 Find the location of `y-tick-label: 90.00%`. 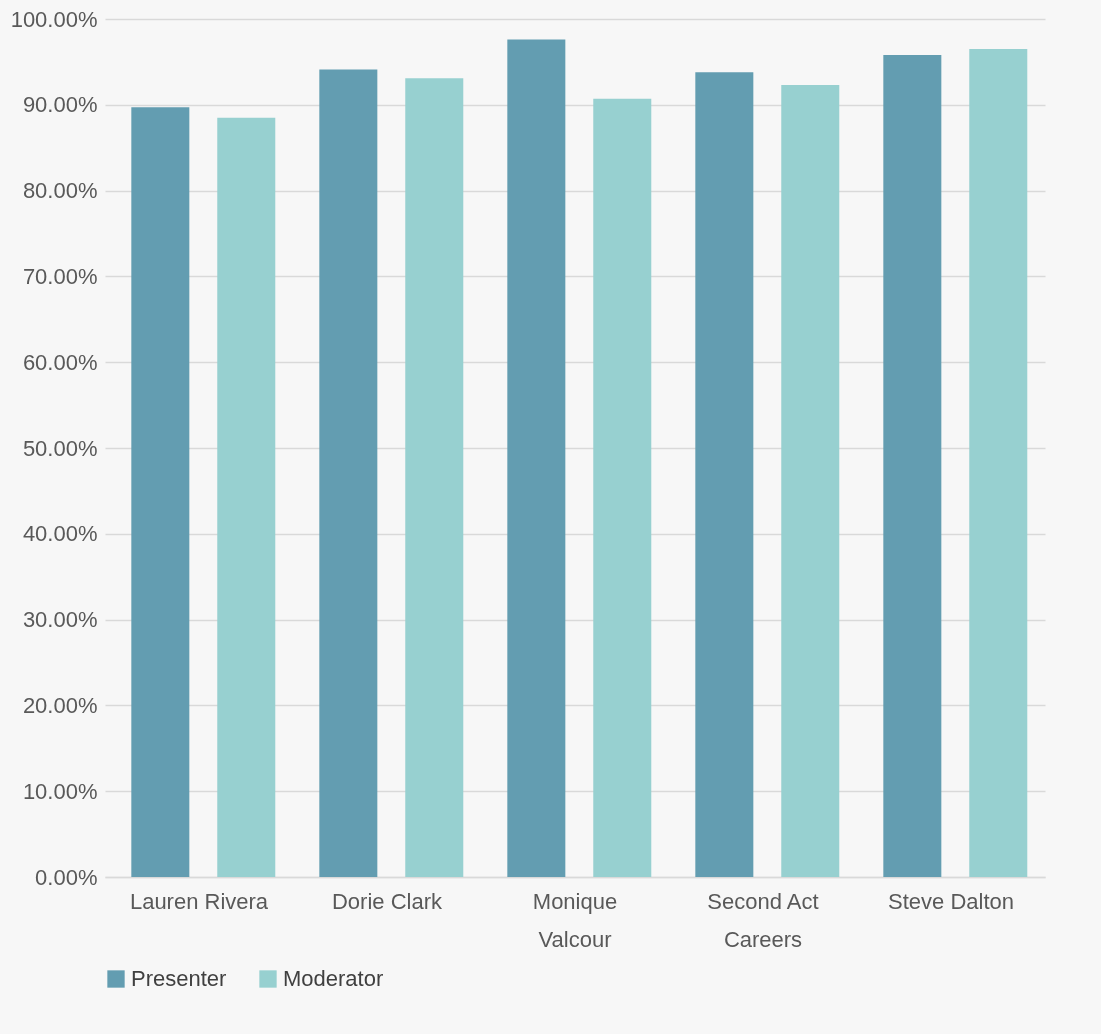

y-tick-label: 90.00% is located at coordinates (60, 105).